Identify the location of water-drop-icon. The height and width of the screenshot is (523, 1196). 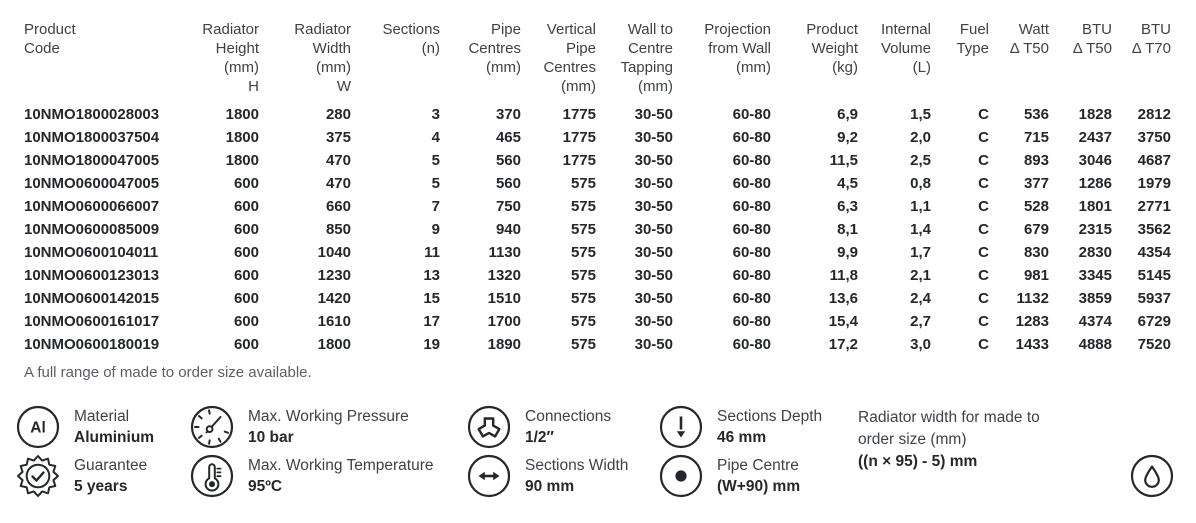
(1152, 476).